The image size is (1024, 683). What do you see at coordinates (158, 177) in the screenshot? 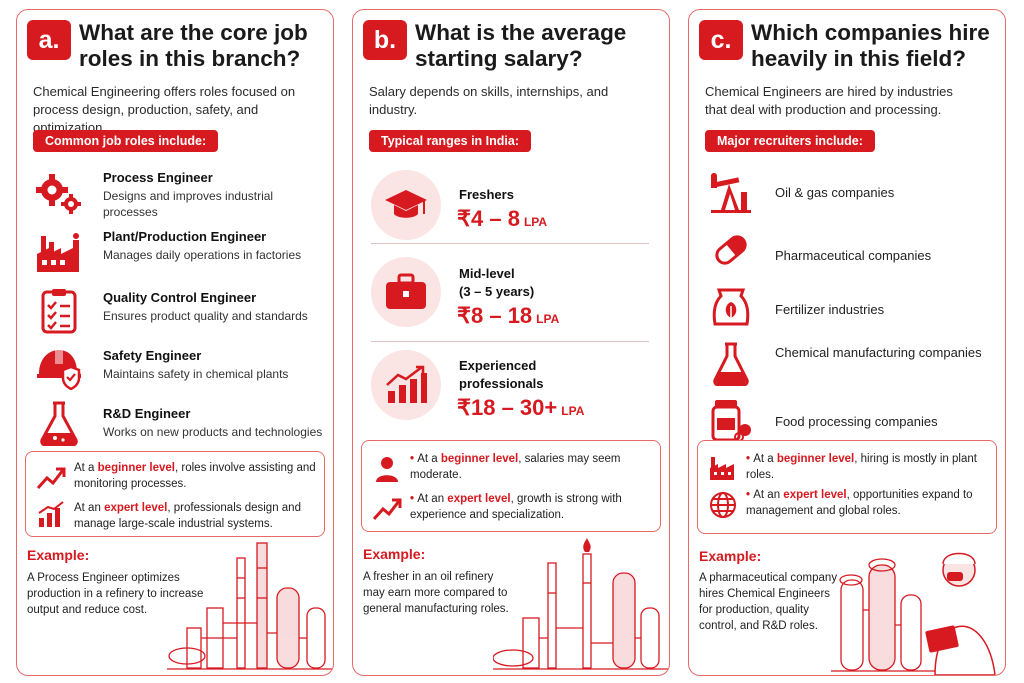
I see `role-title: Process Engineer` at bounding box center [158, 177].